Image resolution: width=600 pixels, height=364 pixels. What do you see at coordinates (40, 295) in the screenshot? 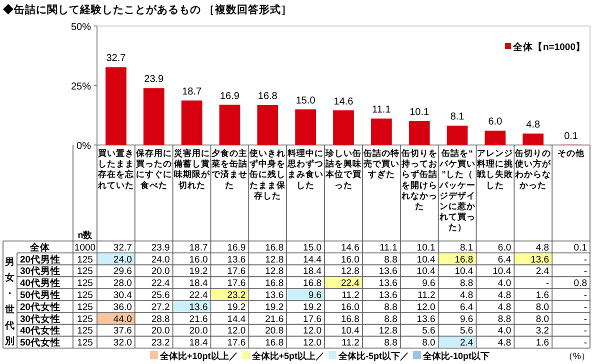
I see `y-tick-label: 50代男性` at bounding box center [40, 295].